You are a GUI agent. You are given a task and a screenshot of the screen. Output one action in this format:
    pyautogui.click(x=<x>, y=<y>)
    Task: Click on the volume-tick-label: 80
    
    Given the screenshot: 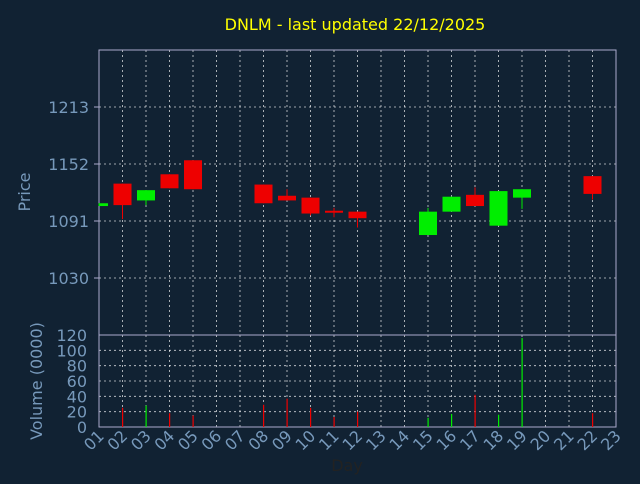 What is the action you would take?
    pyautogui.click(x=77, y=366)
    